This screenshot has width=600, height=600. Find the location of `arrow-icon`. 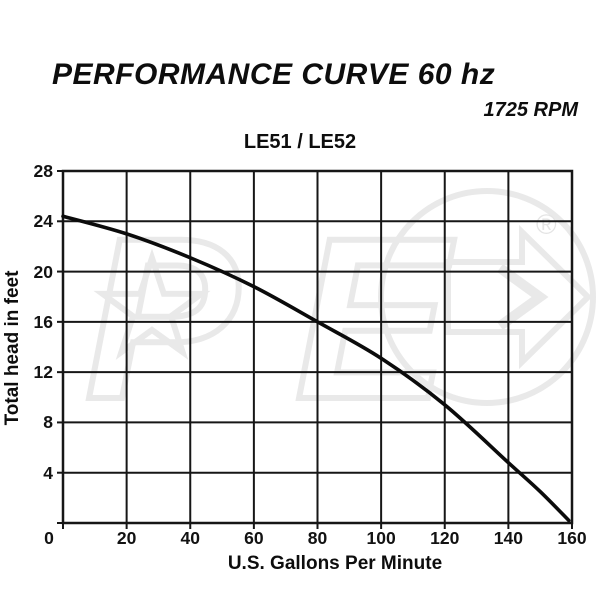

arrow-icon is located at coordinates (519, 297).